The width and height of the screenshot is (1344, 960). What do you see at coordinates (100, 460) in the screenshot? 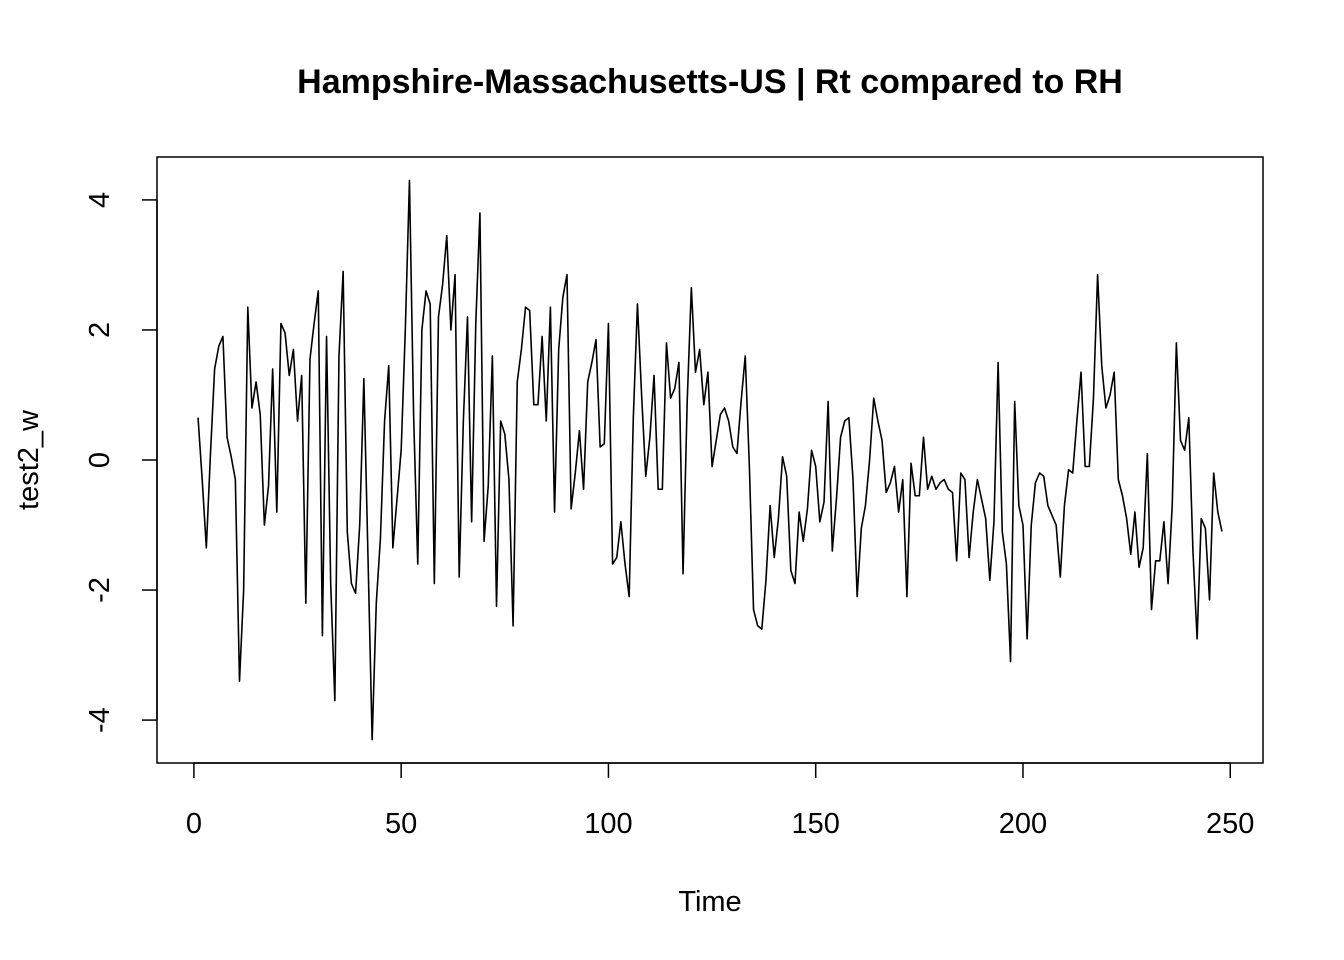
I see `y-tick-label: 0` at bounding box center [100, 460].